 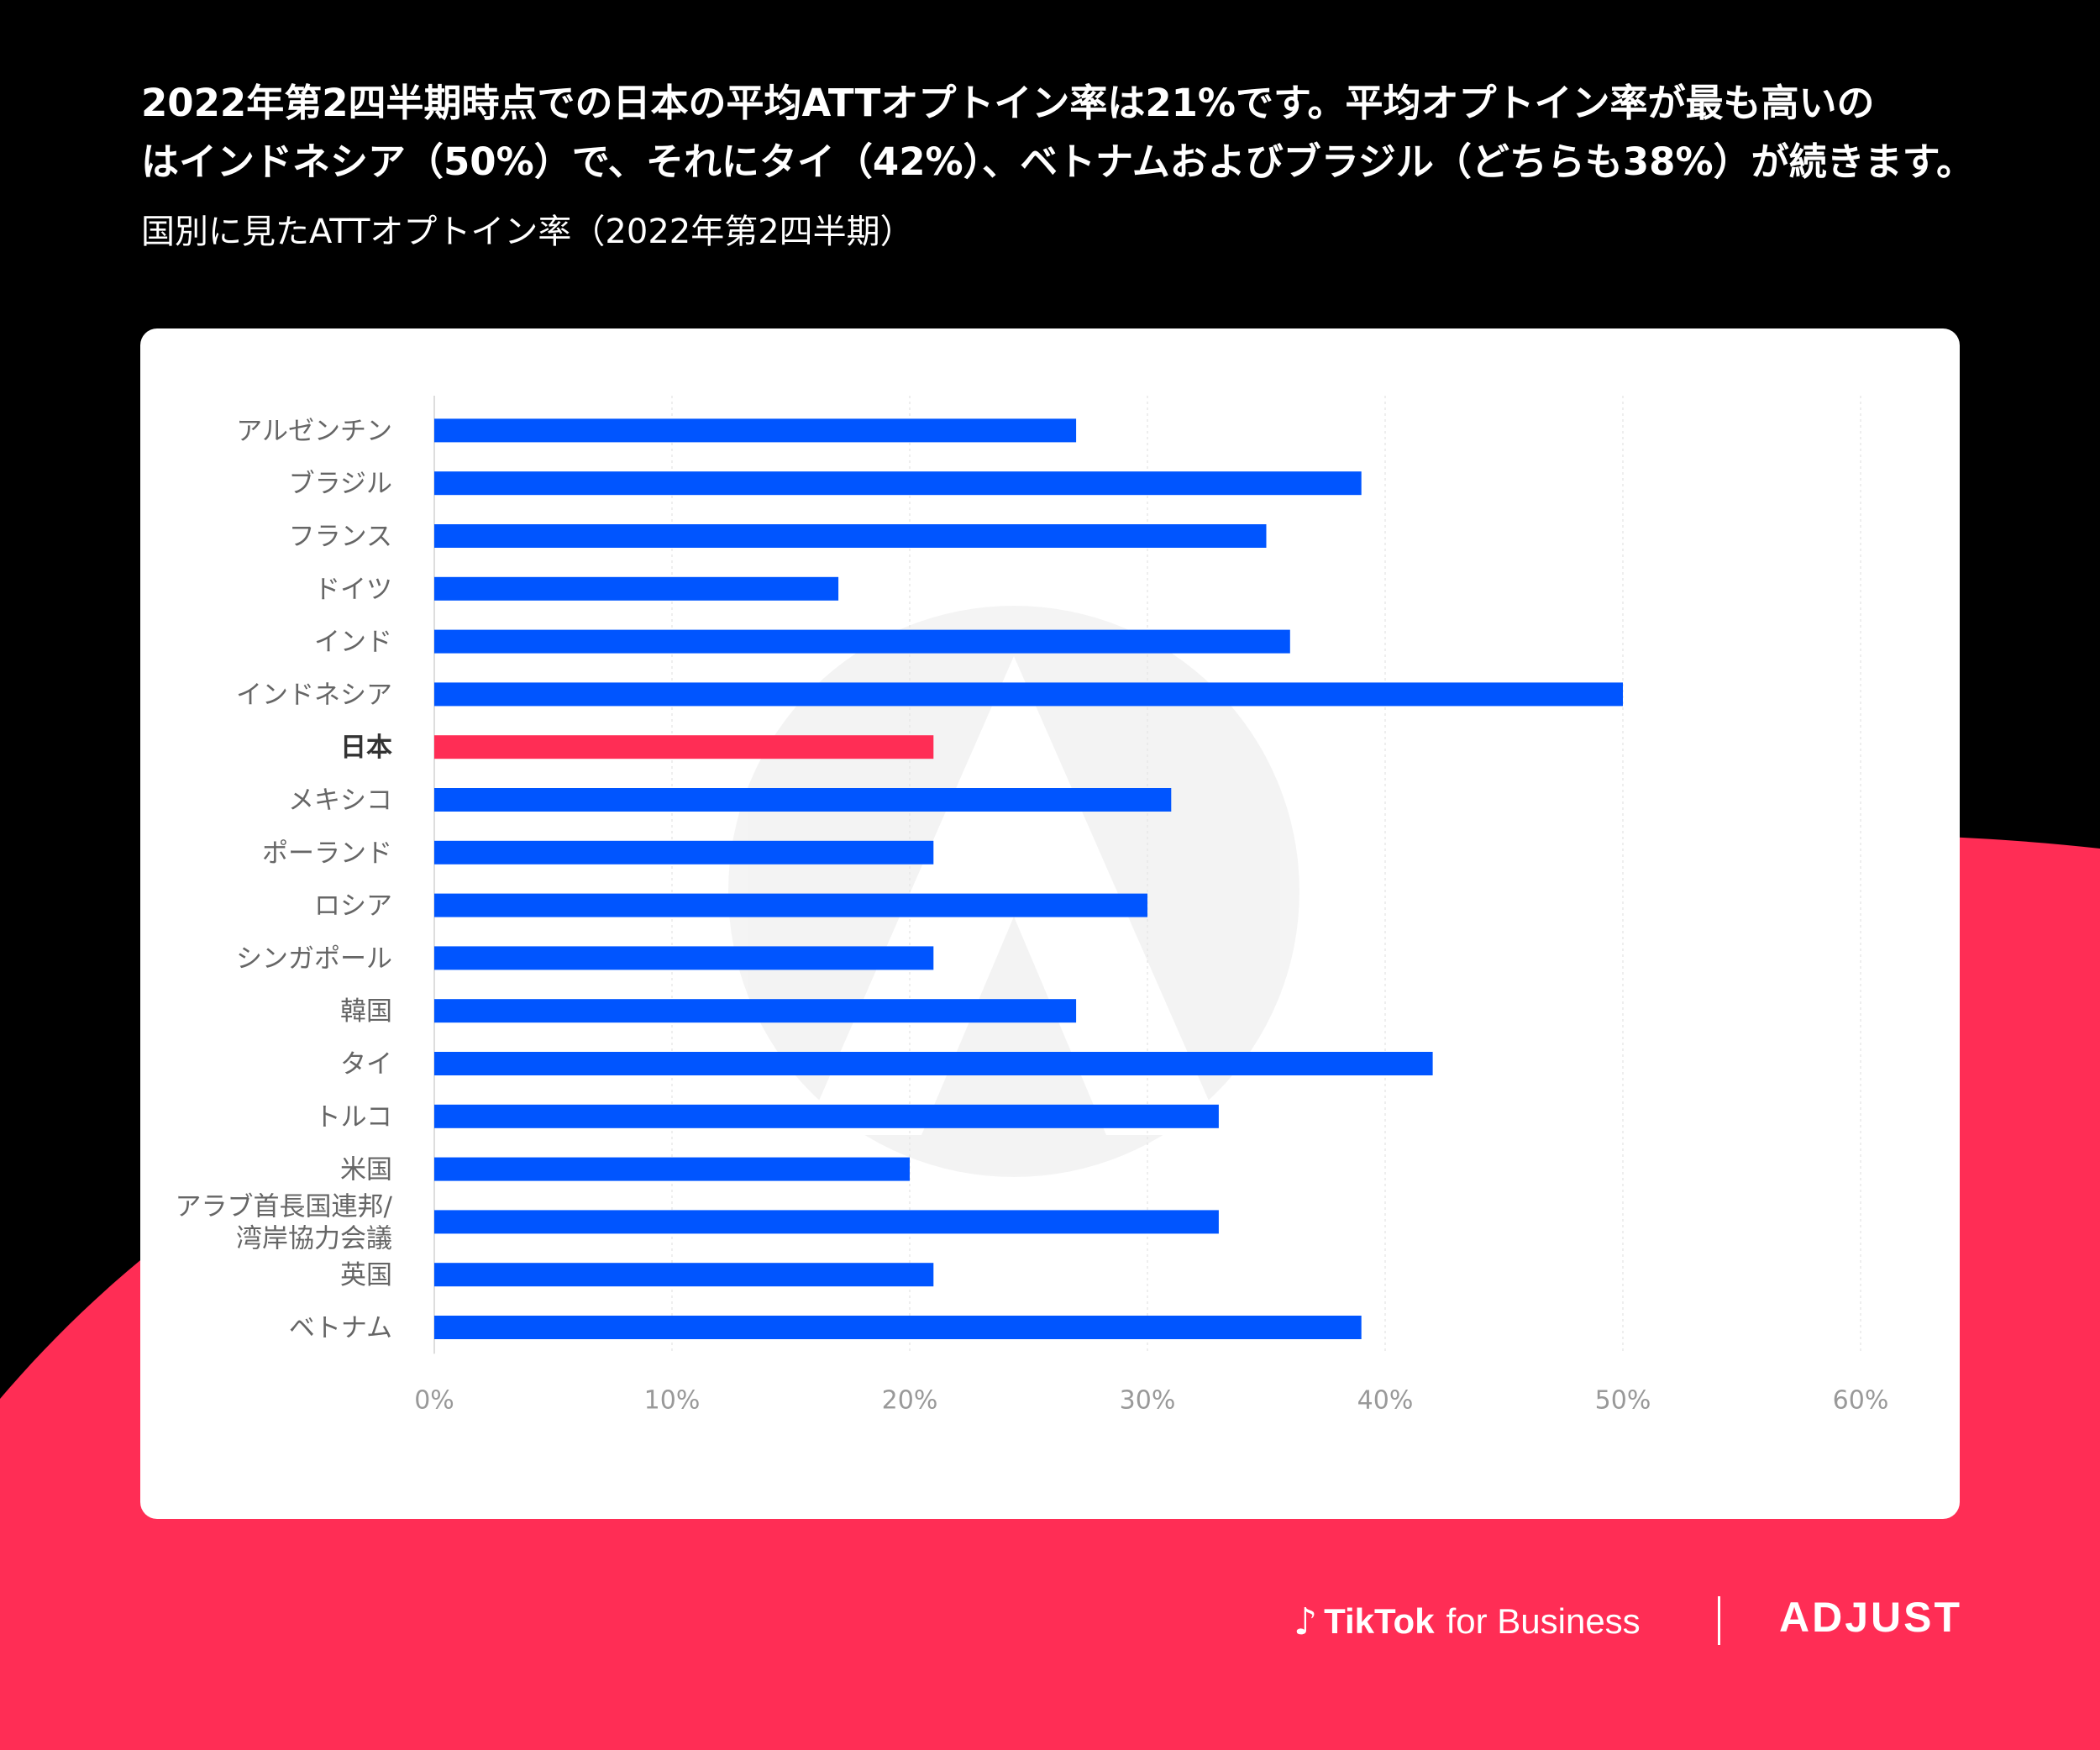 I want to click on category-label-12: タイ, so click(x=366, y=1064).